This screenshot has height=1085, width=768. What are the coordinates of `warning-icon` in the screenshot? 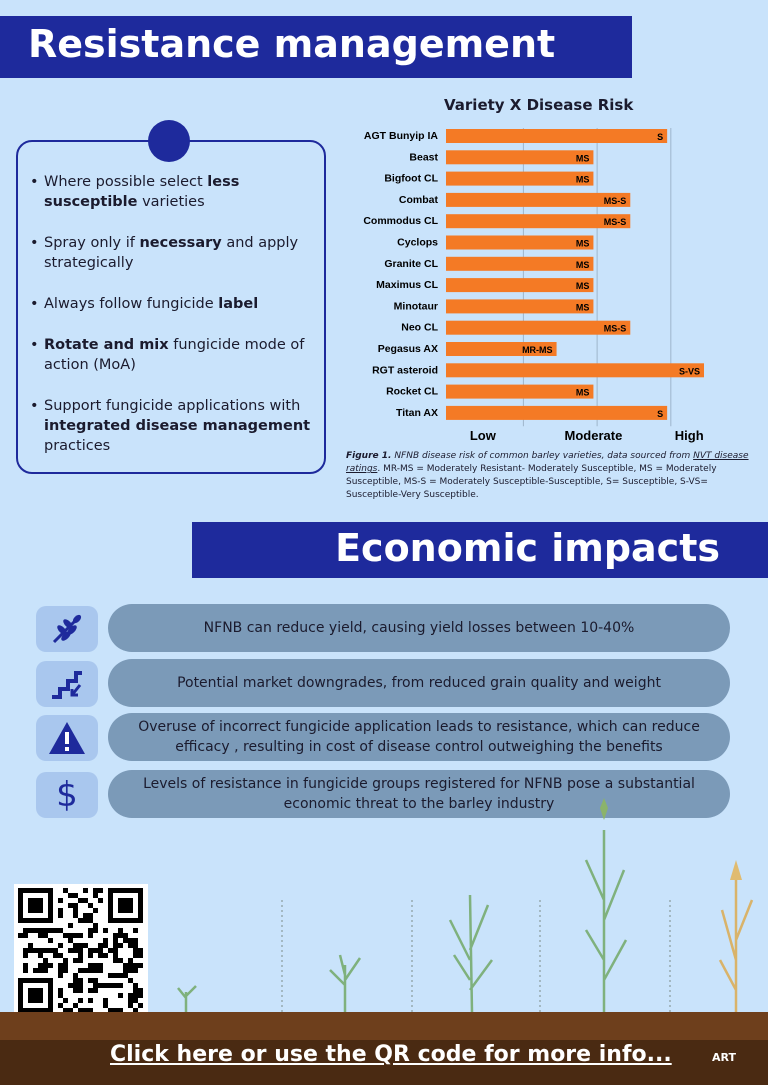 It's located at (67, 738).